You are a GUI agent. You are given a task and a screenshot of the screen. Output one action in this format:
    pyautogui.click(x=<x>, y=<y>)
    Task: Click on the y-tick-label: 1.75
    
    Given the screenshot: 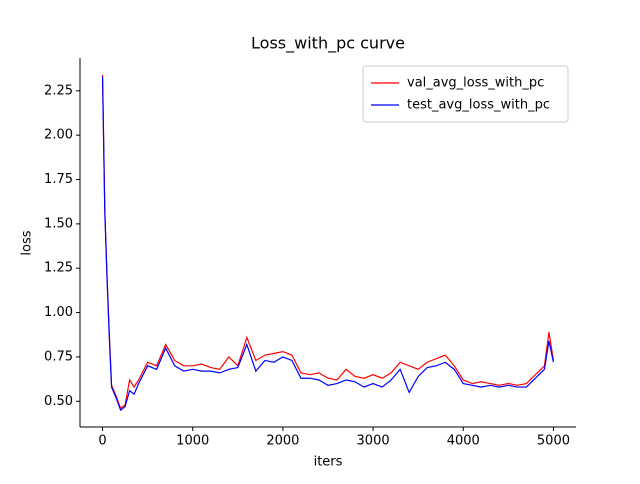 What is the action you would take?
    pyautogui.click(x=58, y=179)
    